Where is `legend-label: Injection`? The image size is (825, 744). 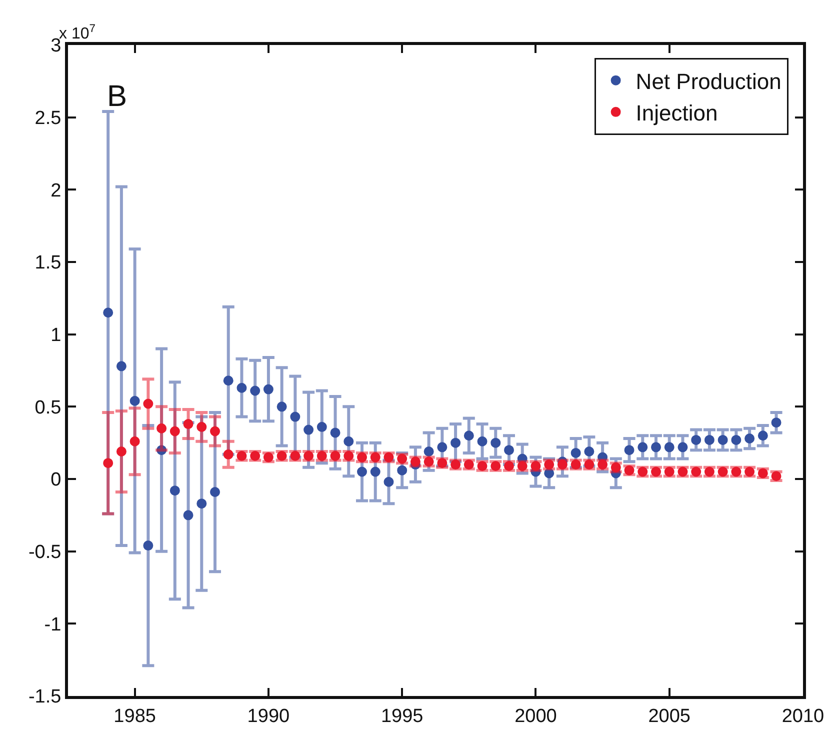 legend-label: Injection is located at coordinates (677, 113).